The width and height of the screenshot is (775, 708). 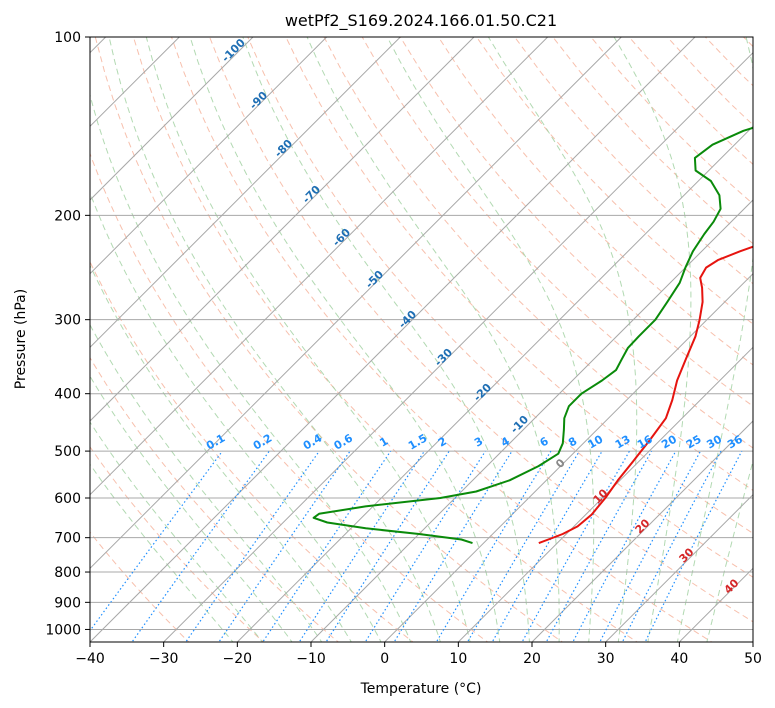 I want to click on moist-adiabat-line, so click(x=162, y=552).